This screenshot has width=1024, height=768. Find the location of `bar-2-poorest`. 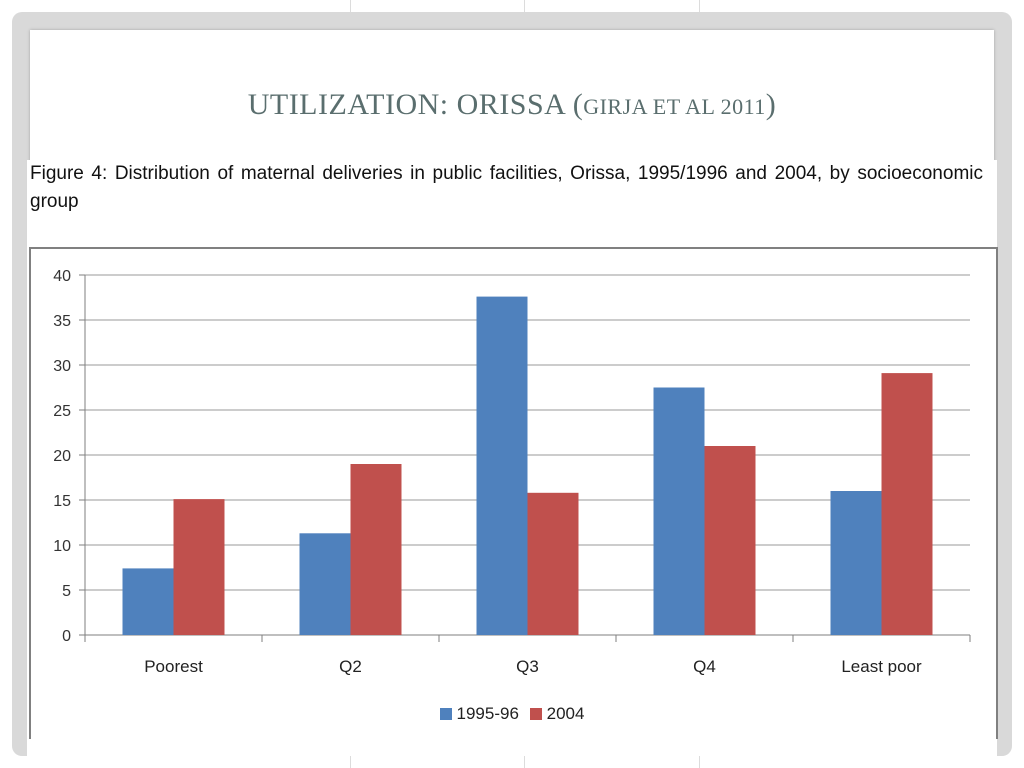

bar-2-poorest is located at coordinates (199, 567).